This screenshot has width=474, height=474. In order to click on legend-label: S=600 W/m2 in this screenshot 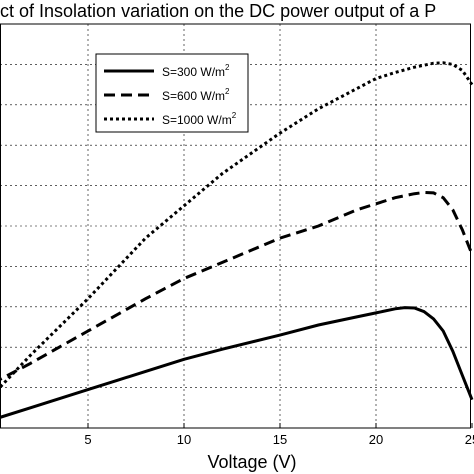, I will do `click(196, 95)`.